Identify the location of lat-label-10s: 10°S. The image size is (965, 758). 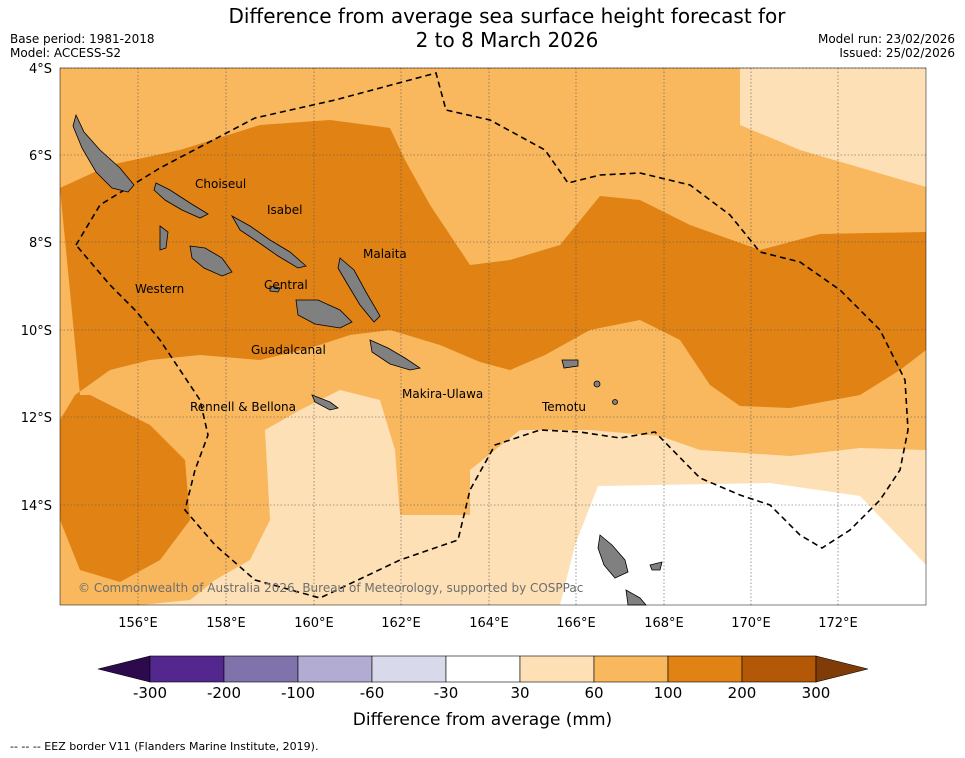
(36, 331).